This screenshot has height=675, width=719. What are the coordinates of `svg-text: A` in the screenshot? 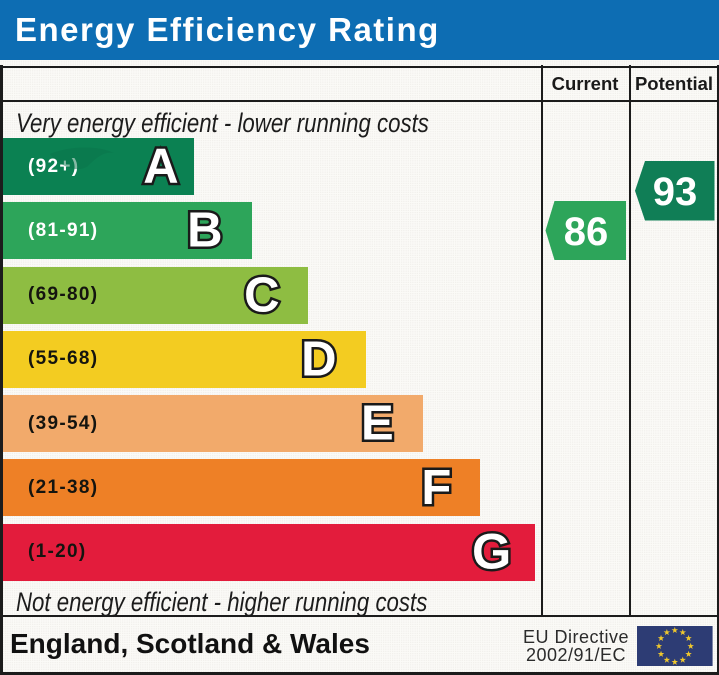 It's located at (160, 167).